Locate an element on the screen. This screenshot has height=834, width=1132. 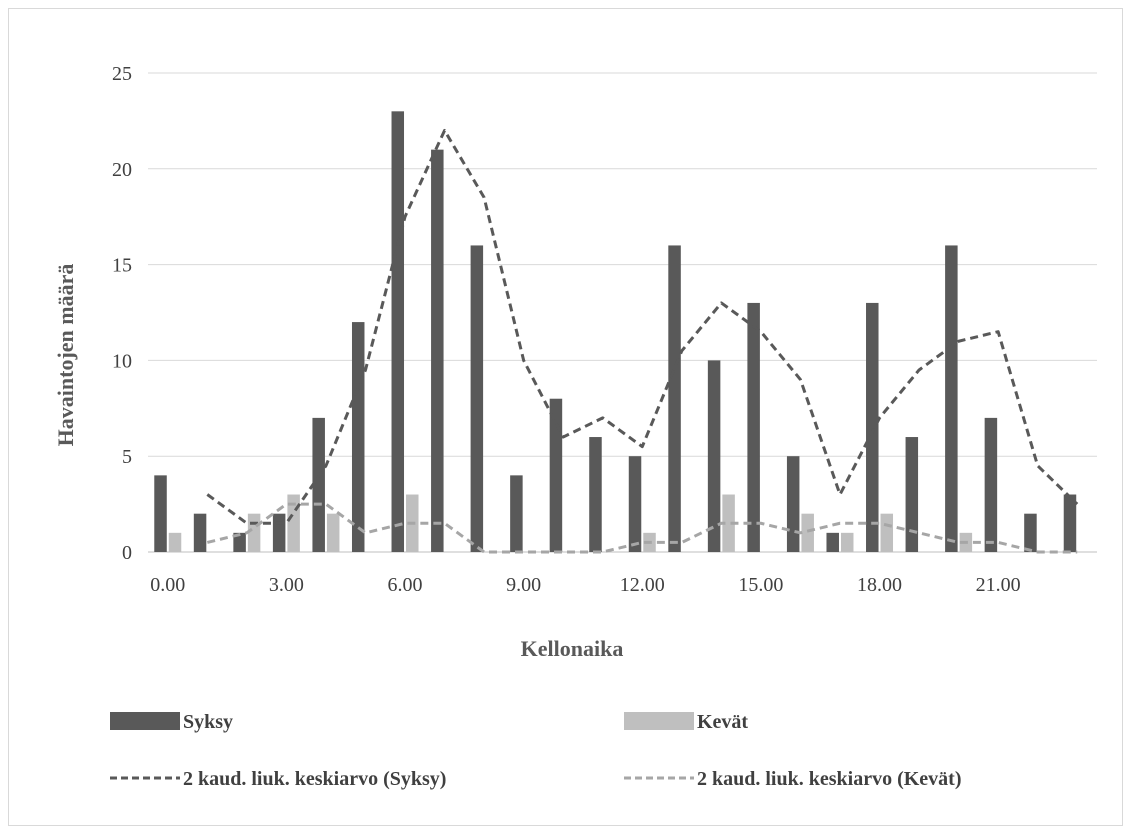
x-tick-label: 15.00 is located at coordinates (760, 585).